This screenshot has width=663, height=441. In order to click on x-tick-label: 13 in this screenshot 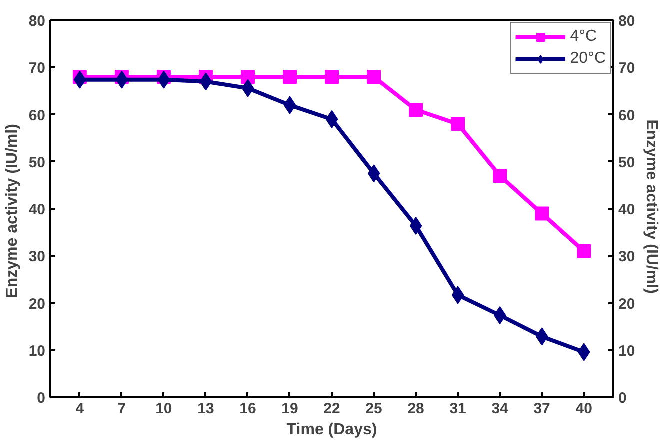, I will do `click(206, 409)`.